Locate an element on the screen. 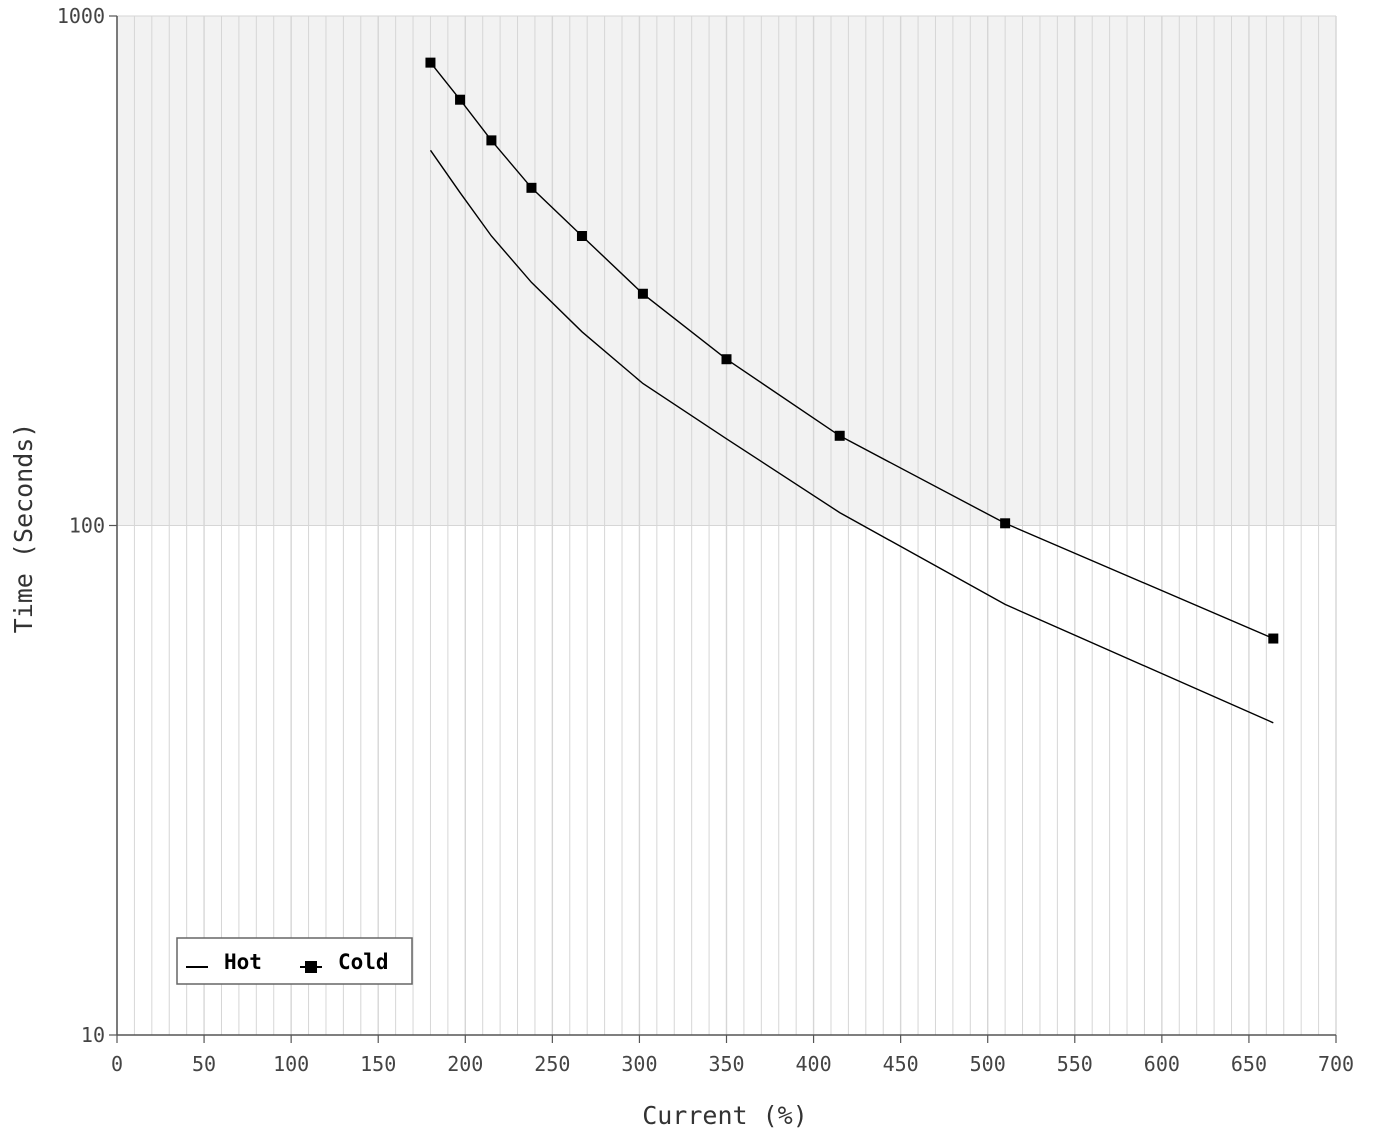 Image resolution: width=1373 pixels, height=1131 pixels. x-tick-label: 600 is located at coordinates (1162, 1064).